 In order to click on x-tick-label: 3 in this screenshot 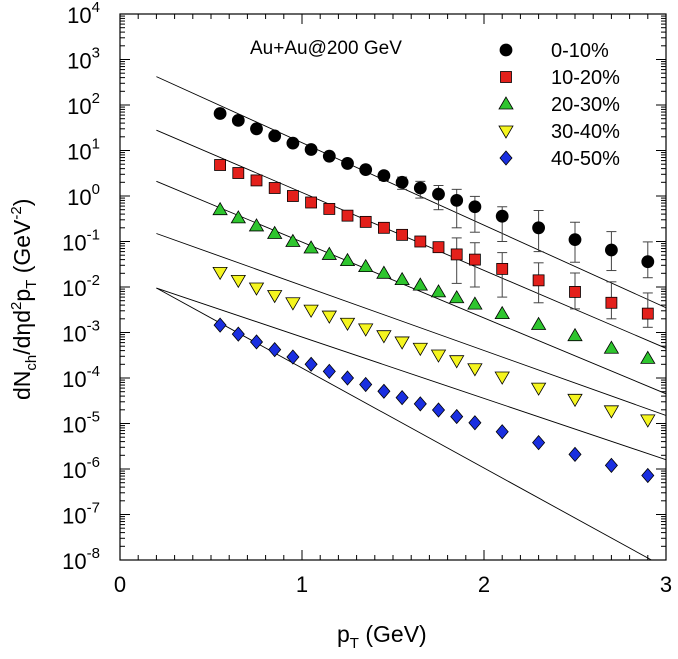, I will do `click(666, 584)`.